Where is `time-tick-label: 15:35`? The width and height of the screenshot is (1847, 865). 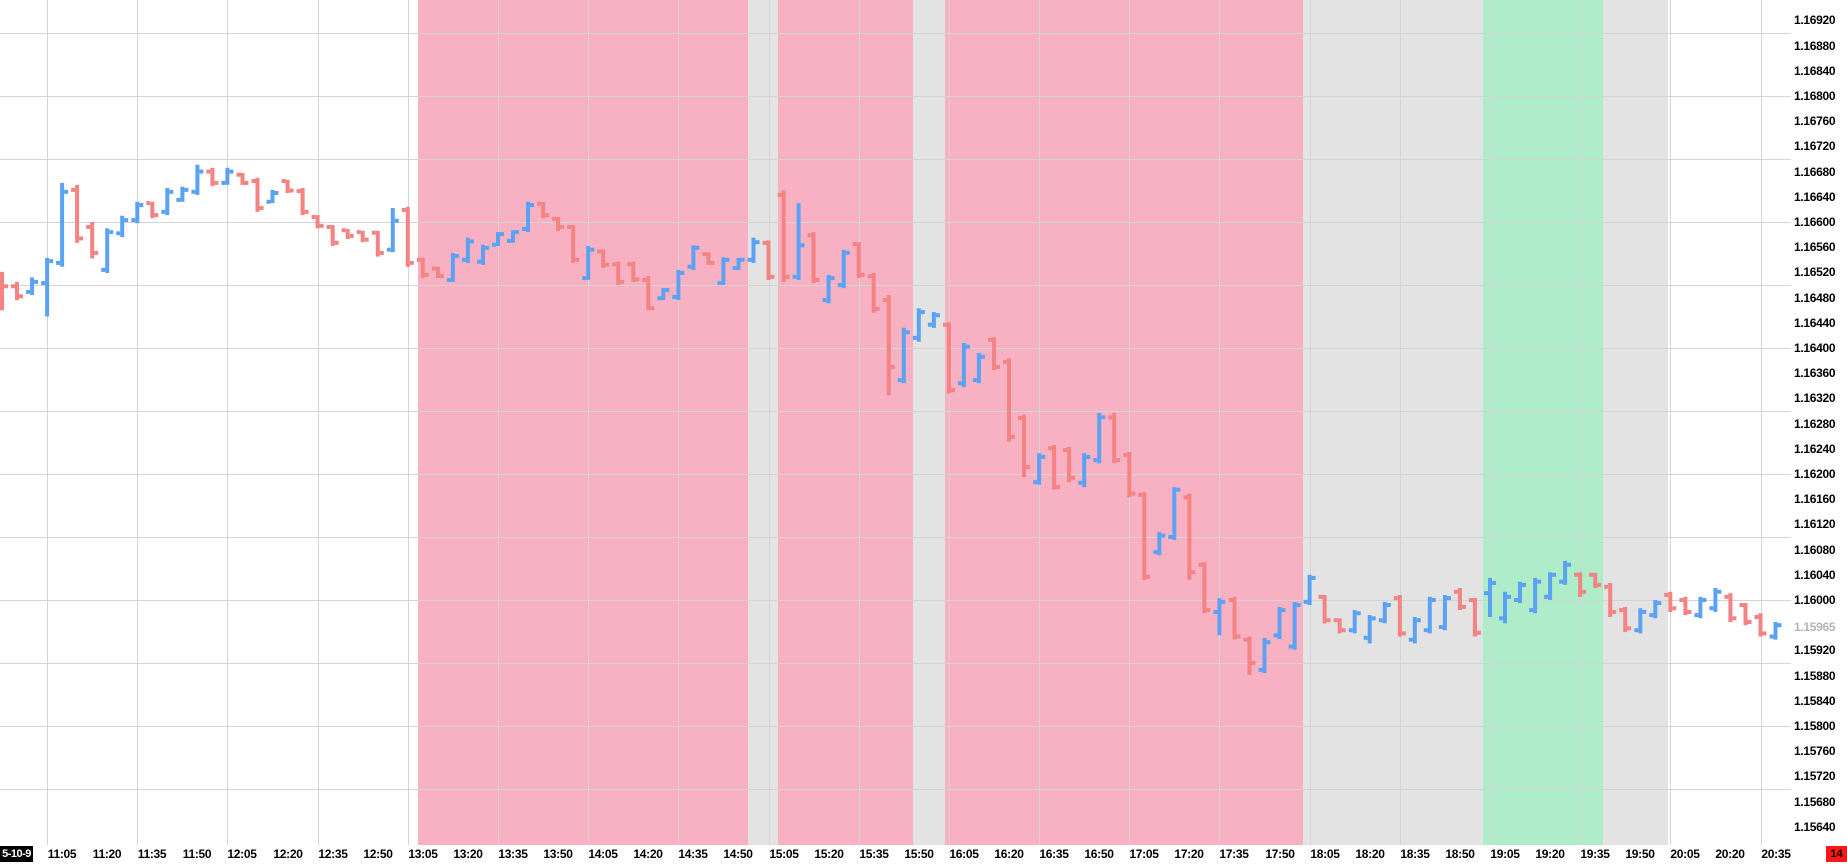 time-tick-label: 15:35 is located at coordinates (874, 854).